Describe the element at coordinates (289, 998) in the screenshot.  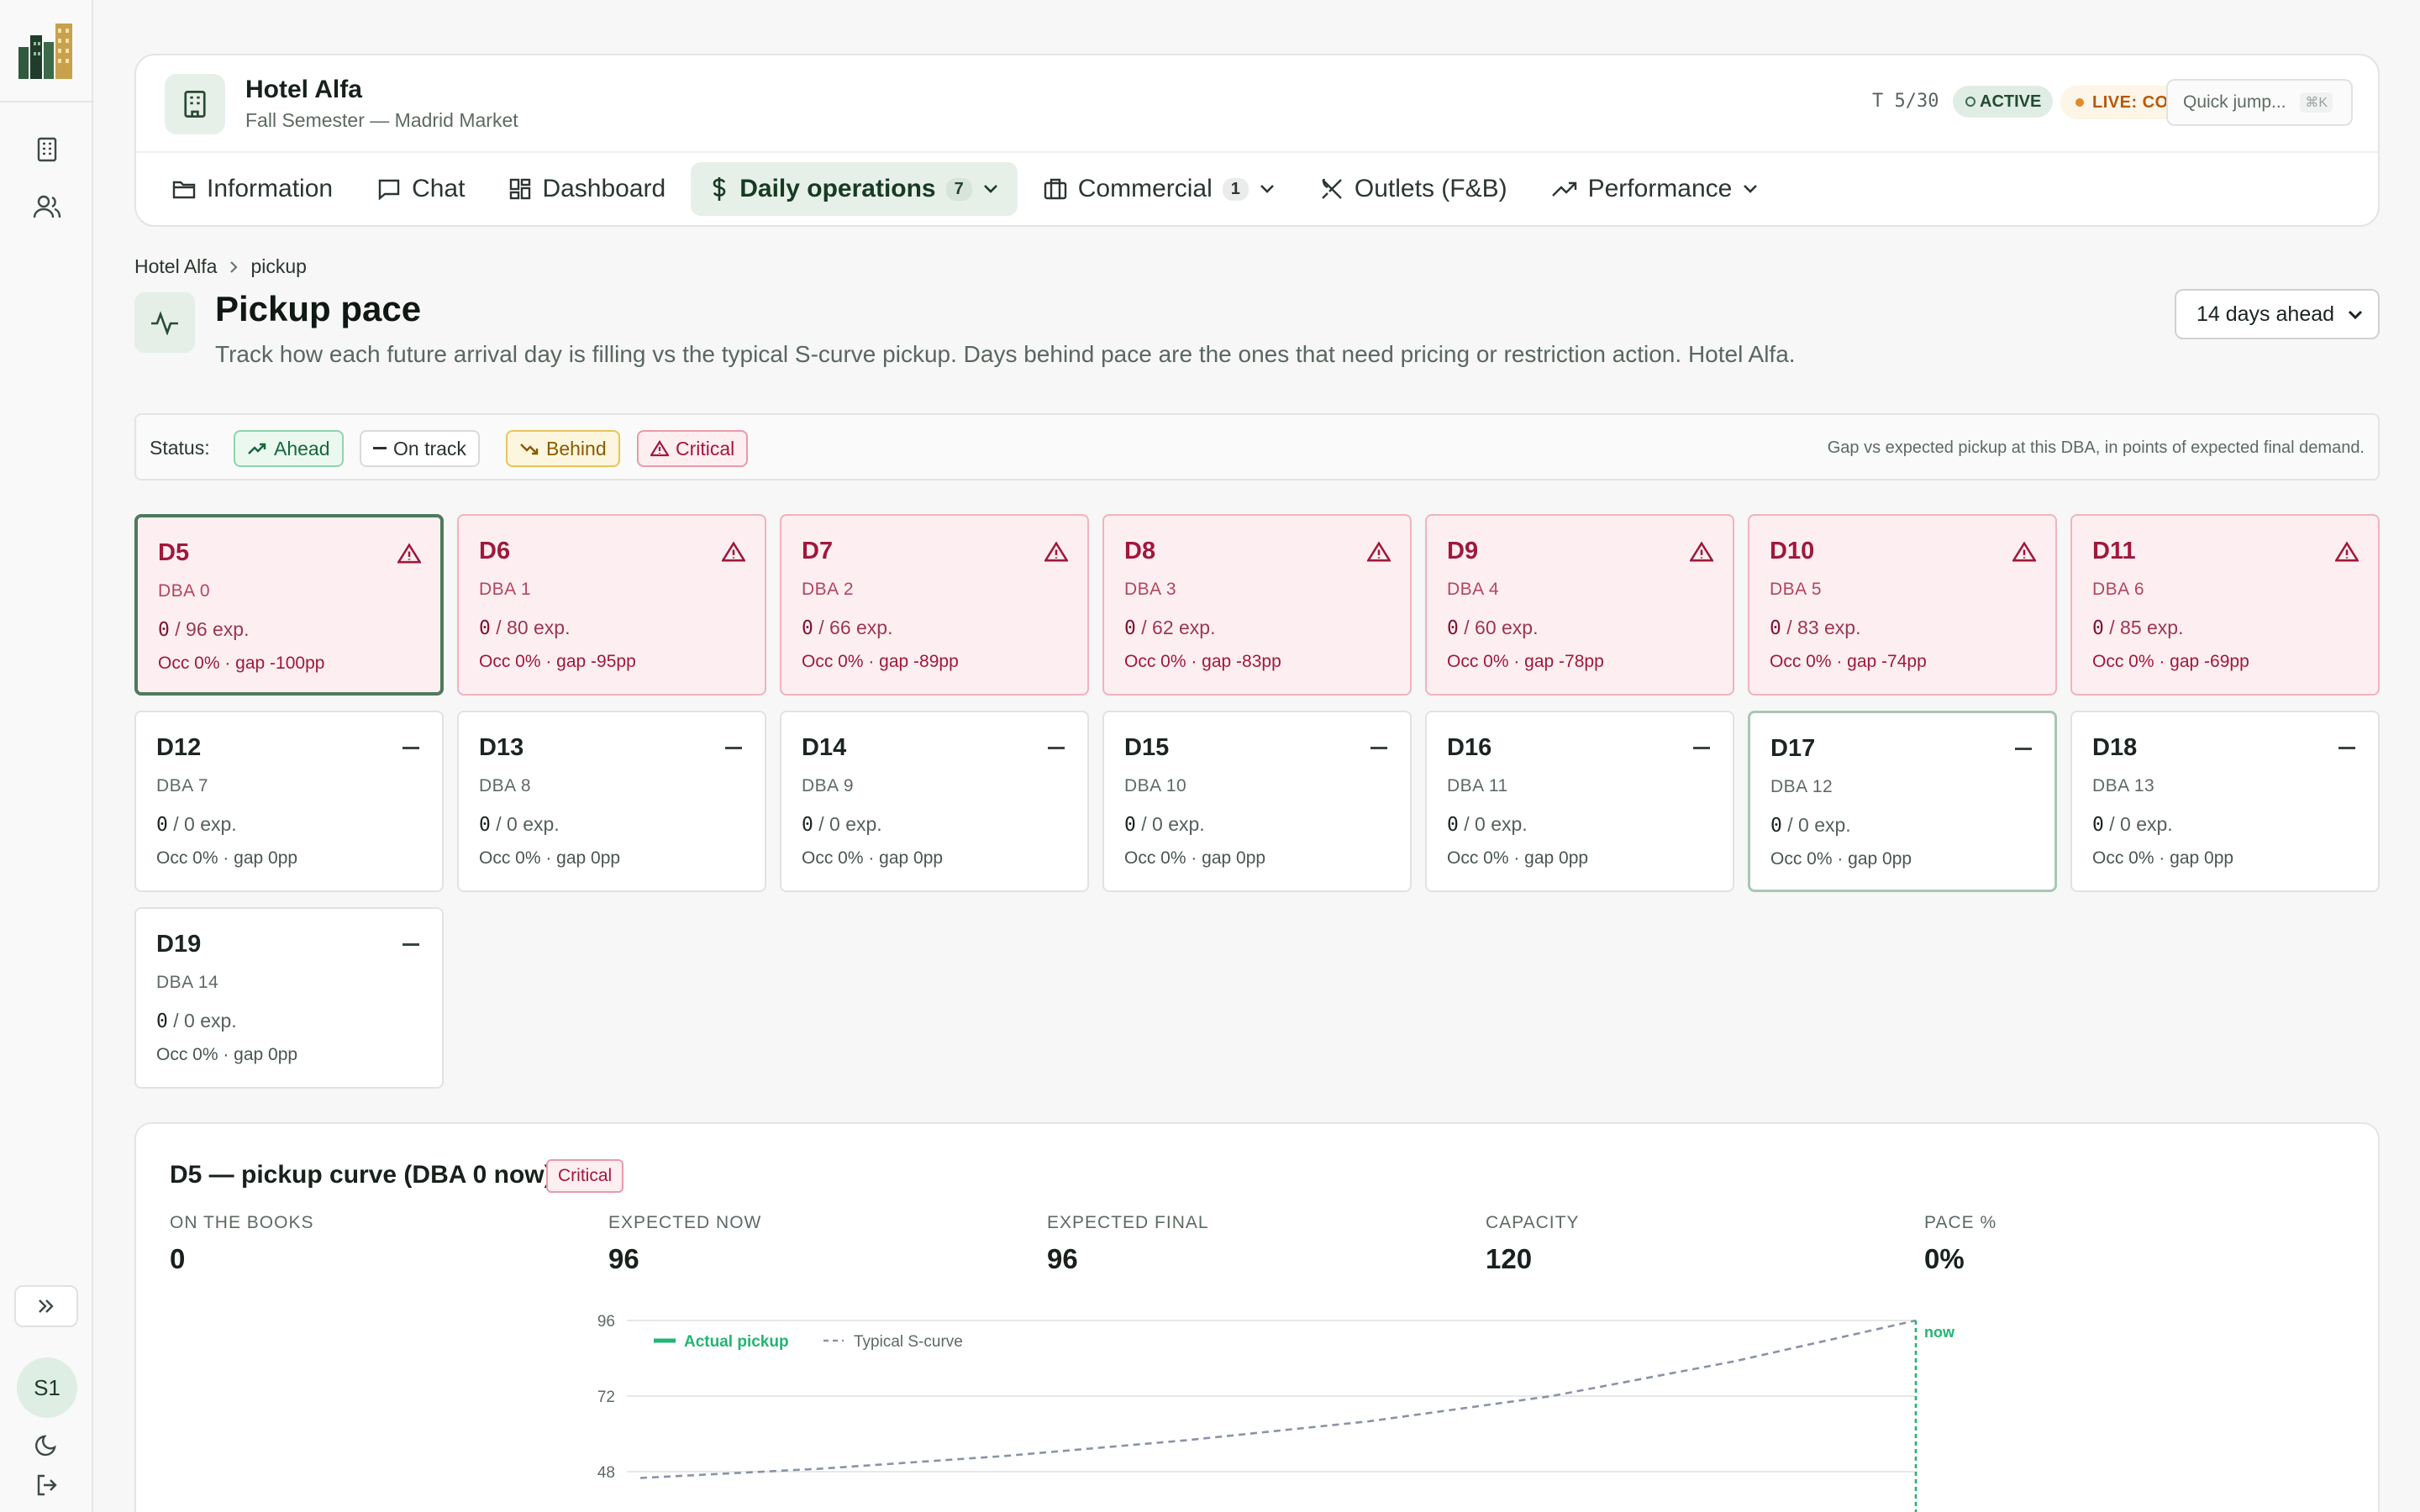
I see `day-card-d19: D19 DBA 14 0 / 0 exp. Occ 0% · gap 0pp` at that location.